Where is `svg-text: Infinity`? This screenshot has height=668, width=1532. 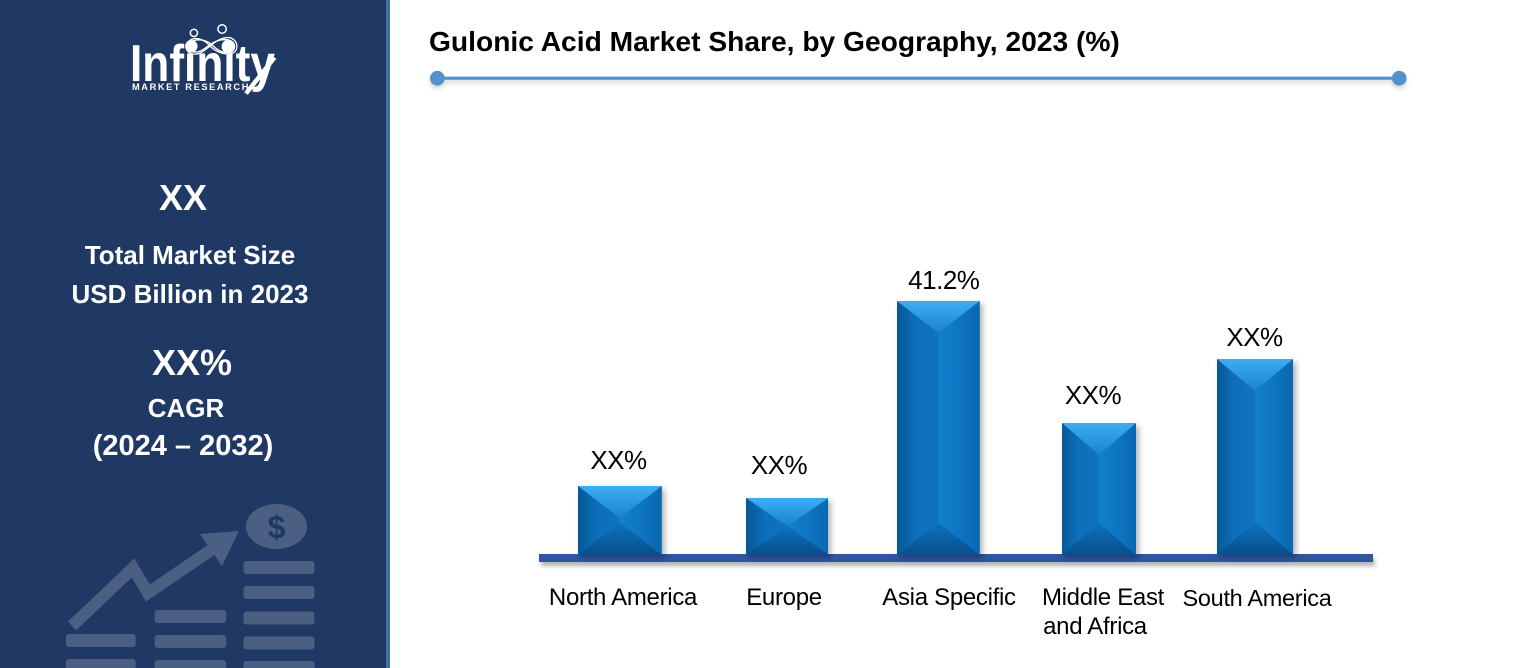
svg-text: Infinity is located at coordinates (202, 64).